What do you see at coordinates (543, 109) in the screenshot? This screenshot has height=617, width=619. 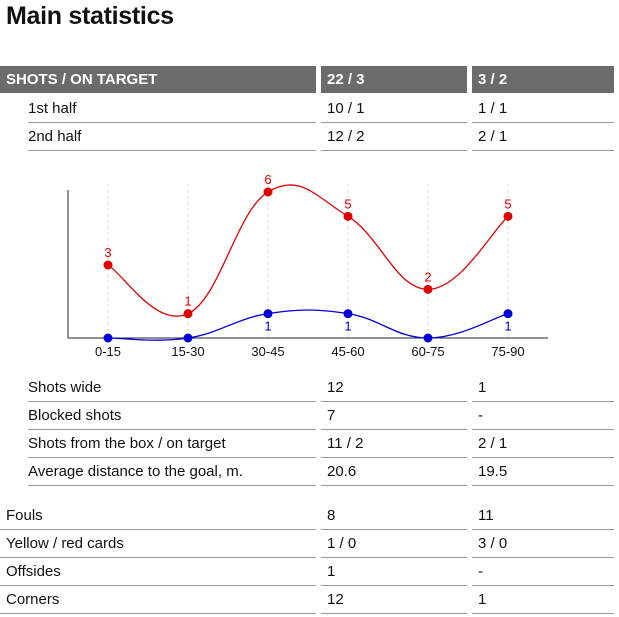 I see `row-team2-value: 1 / 1` at bounding box center [543, 109].